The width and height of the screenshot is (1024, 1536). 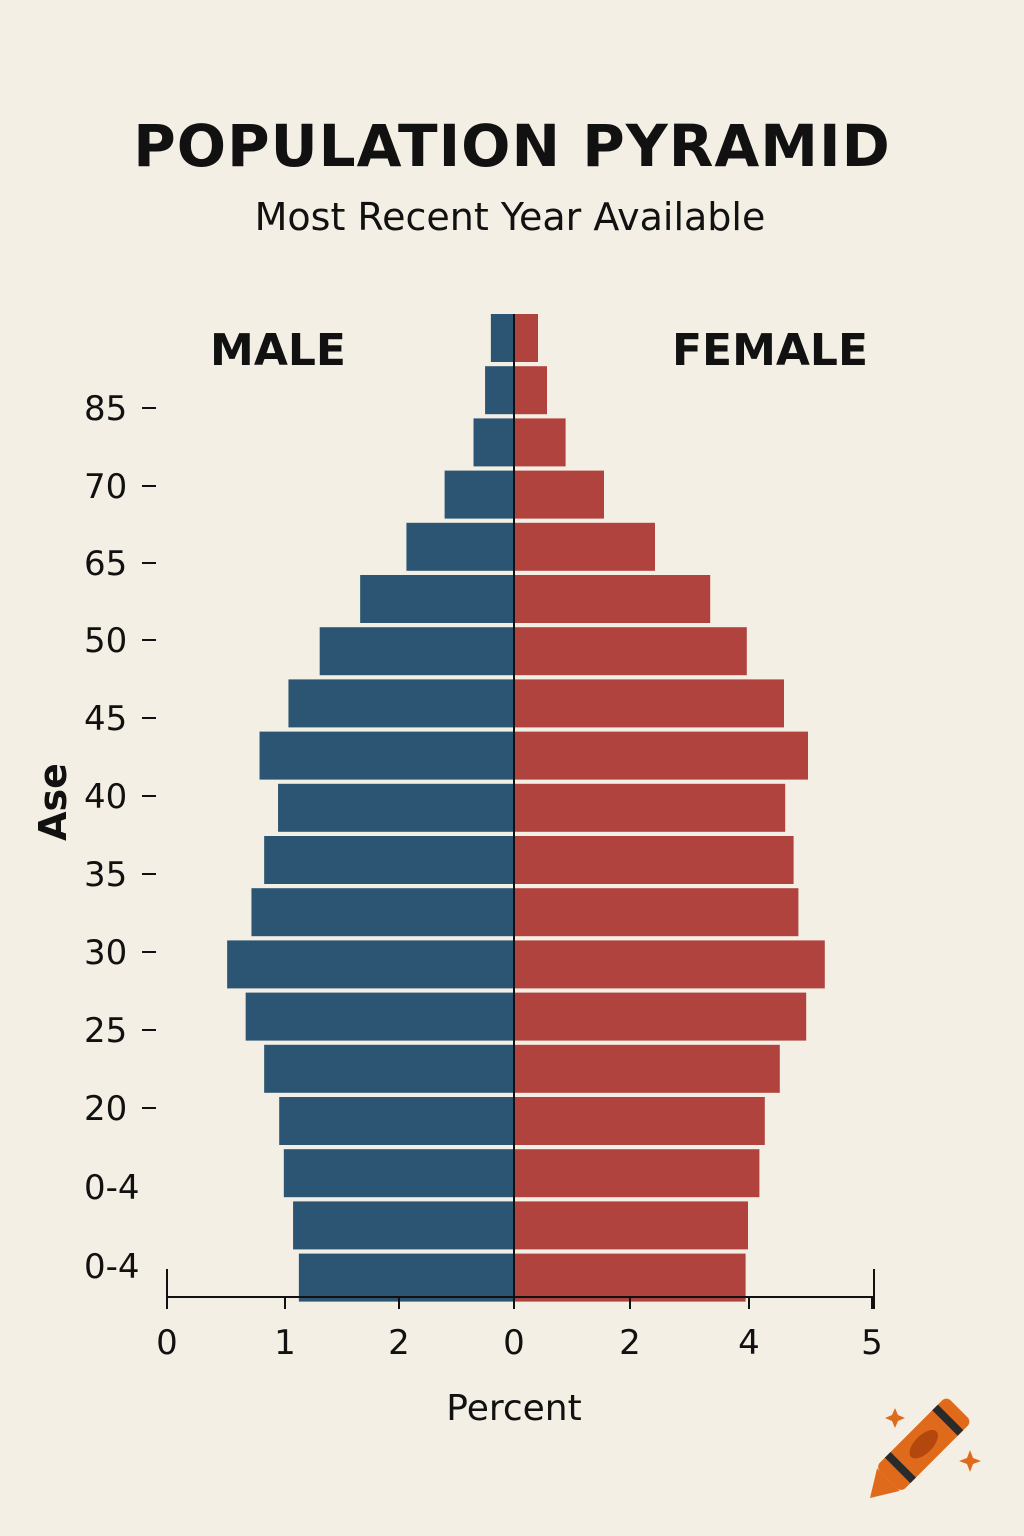 What do you see at coordinates (278, 350) in the screenshot?
I see `male-label: MALE` at bounding box center [278, 350].